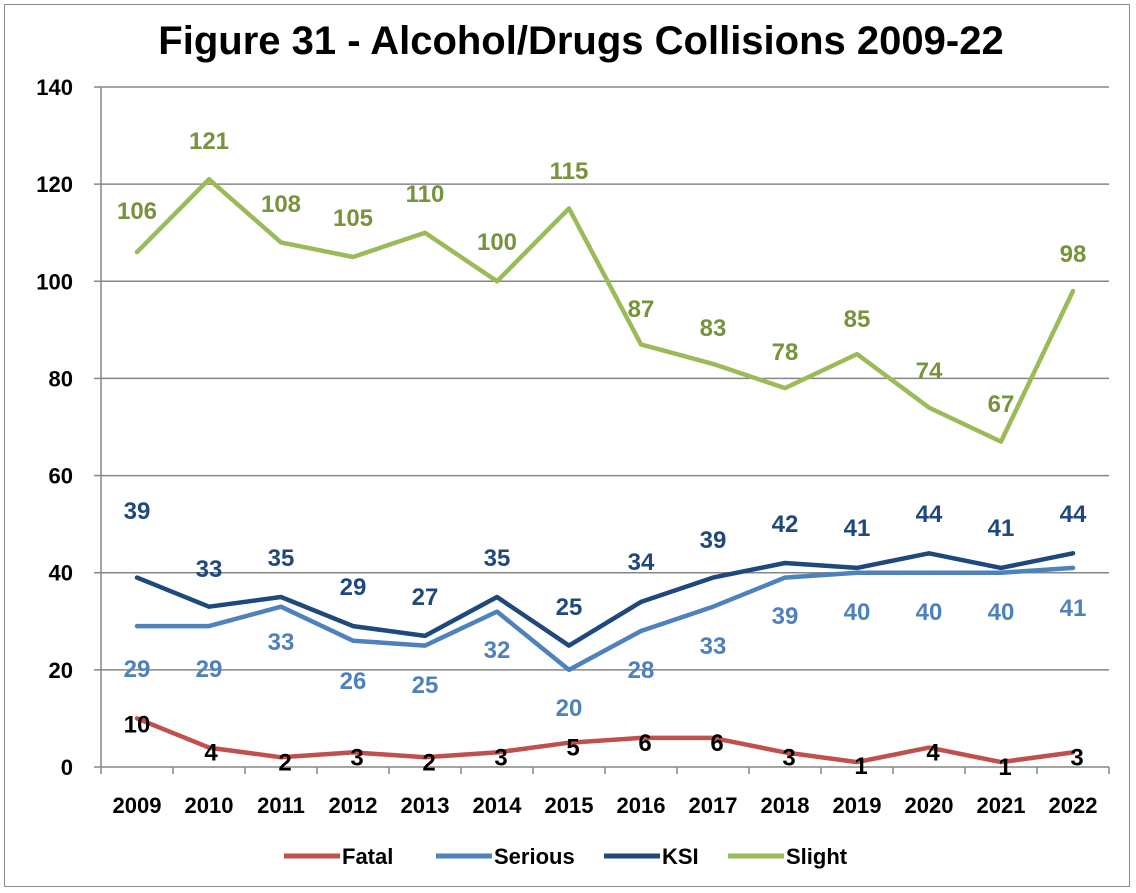  What do you see at coordinates (353, 681) in the screenshot?
I see `data-label-serious: 26` at bounding box center [353, 681].